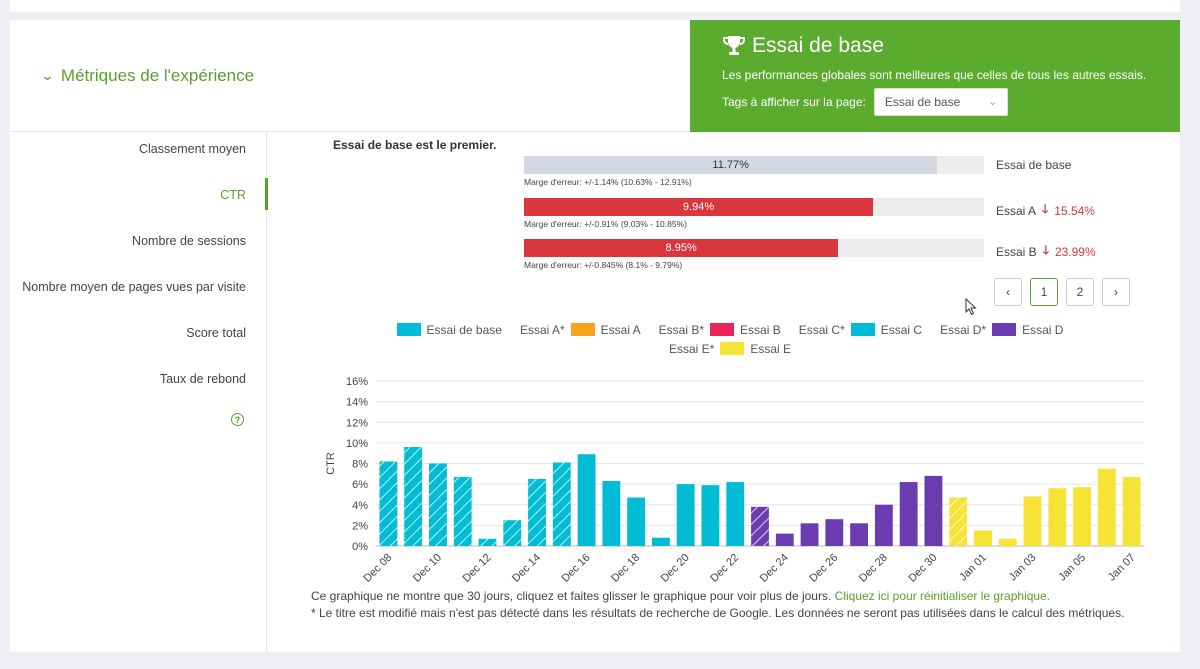 This screenshot has width=1200, height=669. I want to click on x-tick-label: Dec 16, so click(576, 568).